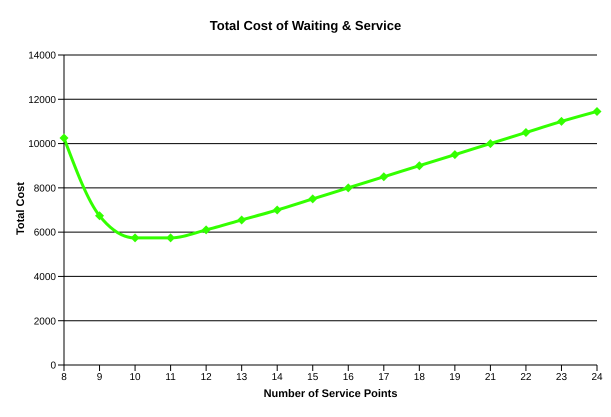  I want to click on x-tick-label: 14, so click(278, 378).